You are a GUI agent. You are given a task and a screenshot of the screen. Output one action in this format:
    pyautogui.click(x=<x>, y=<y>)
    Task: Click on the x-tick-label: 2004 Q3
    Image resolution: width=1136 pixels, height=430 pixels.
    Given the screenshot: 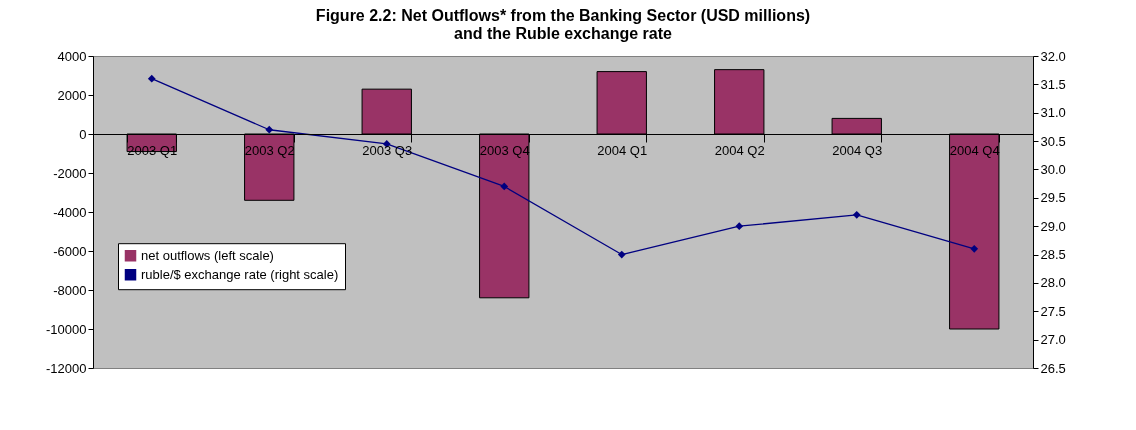 What is the action you would take?
    pyautogui.click(x=857, y=150)
    